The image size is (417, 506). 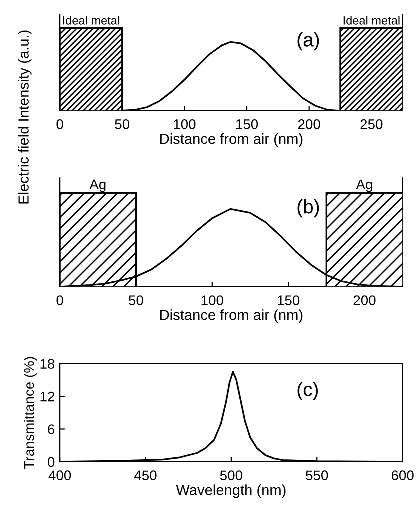 What do you see at coordinates (47, 364) in the screenshot?
I see `y-tick-label: 18` at bounding box center [47, 364].